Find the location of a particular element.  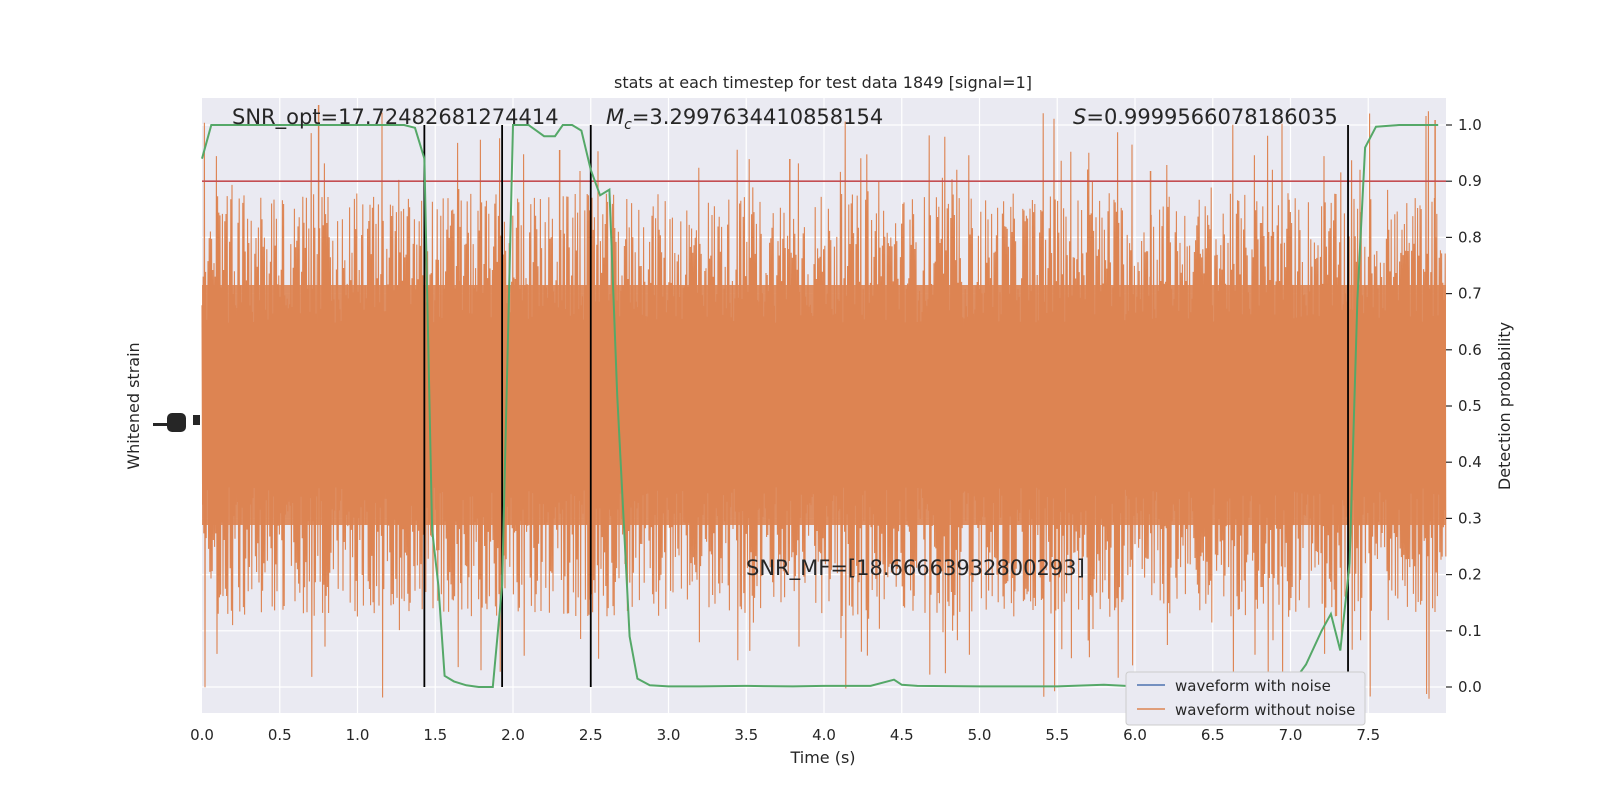

s-symbol: S is located at coordinates (1079, 117).